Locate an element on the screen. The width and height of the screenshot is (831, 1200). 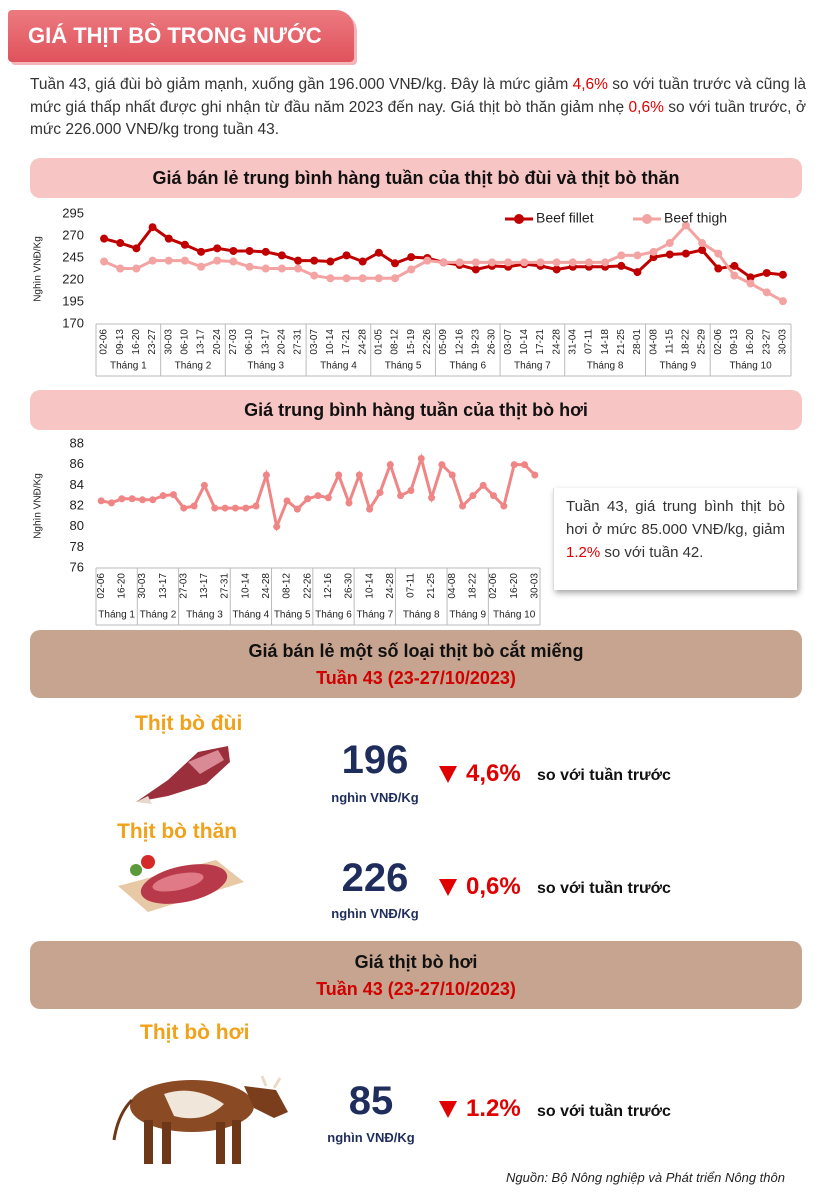
group-label: Tháng 1 is located at coordinates (116, 615).